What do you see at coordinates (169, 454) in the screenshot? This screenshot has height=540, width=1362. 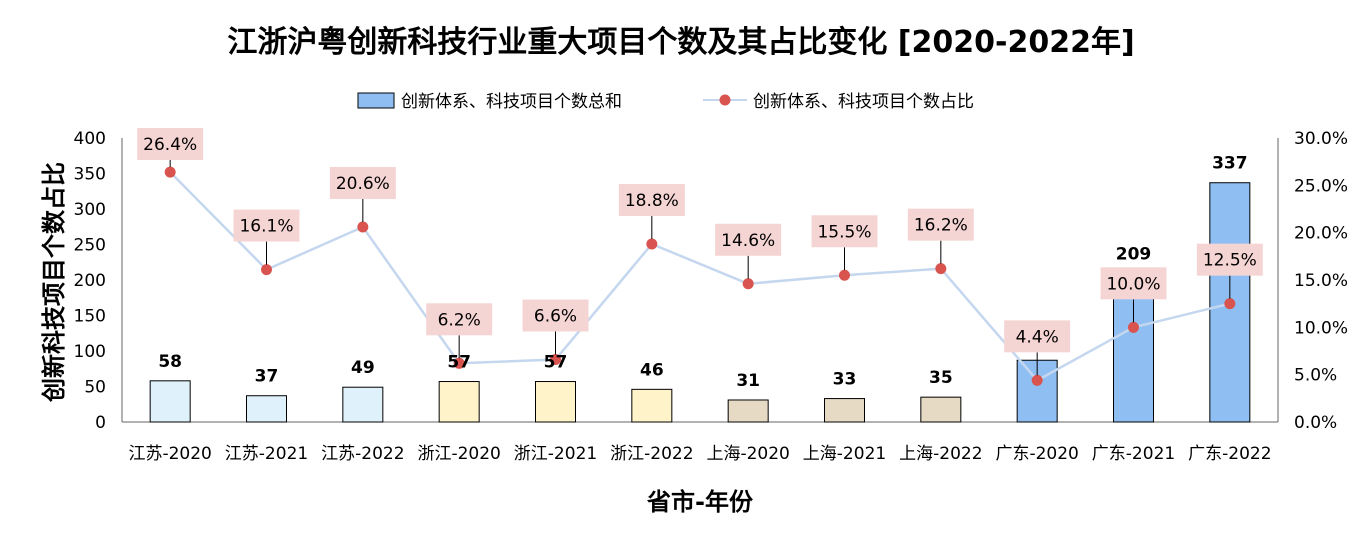 I see `category-label: 江苏-2020` at bounding box center [169, 454].